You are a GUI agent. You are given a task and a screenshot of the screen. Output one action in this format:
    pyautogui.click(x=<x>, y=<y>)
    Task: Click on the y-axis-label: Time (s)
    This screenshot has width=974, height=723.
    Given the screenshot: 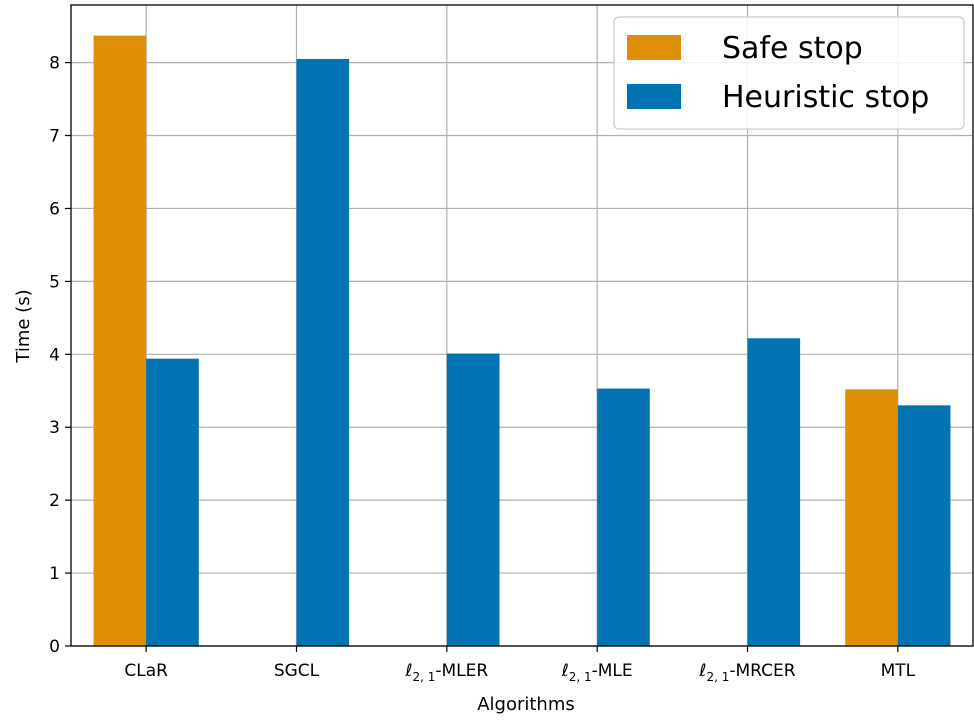 What is the action you would take?
    pyautogui.click(x=23, y=326)
    